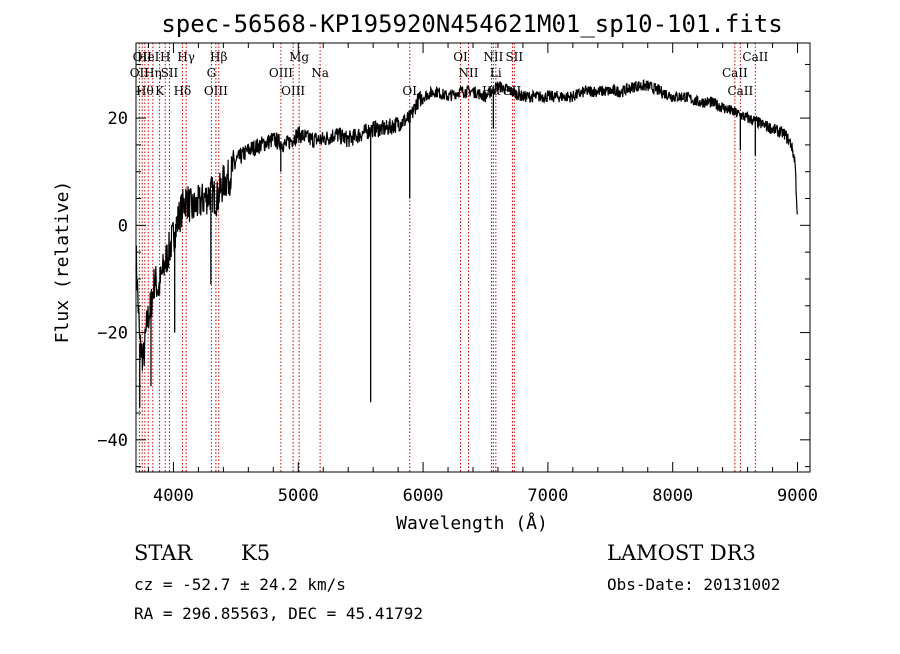  I want to click on obs-date: Obs-Date: 20131002, so click(693, 584).